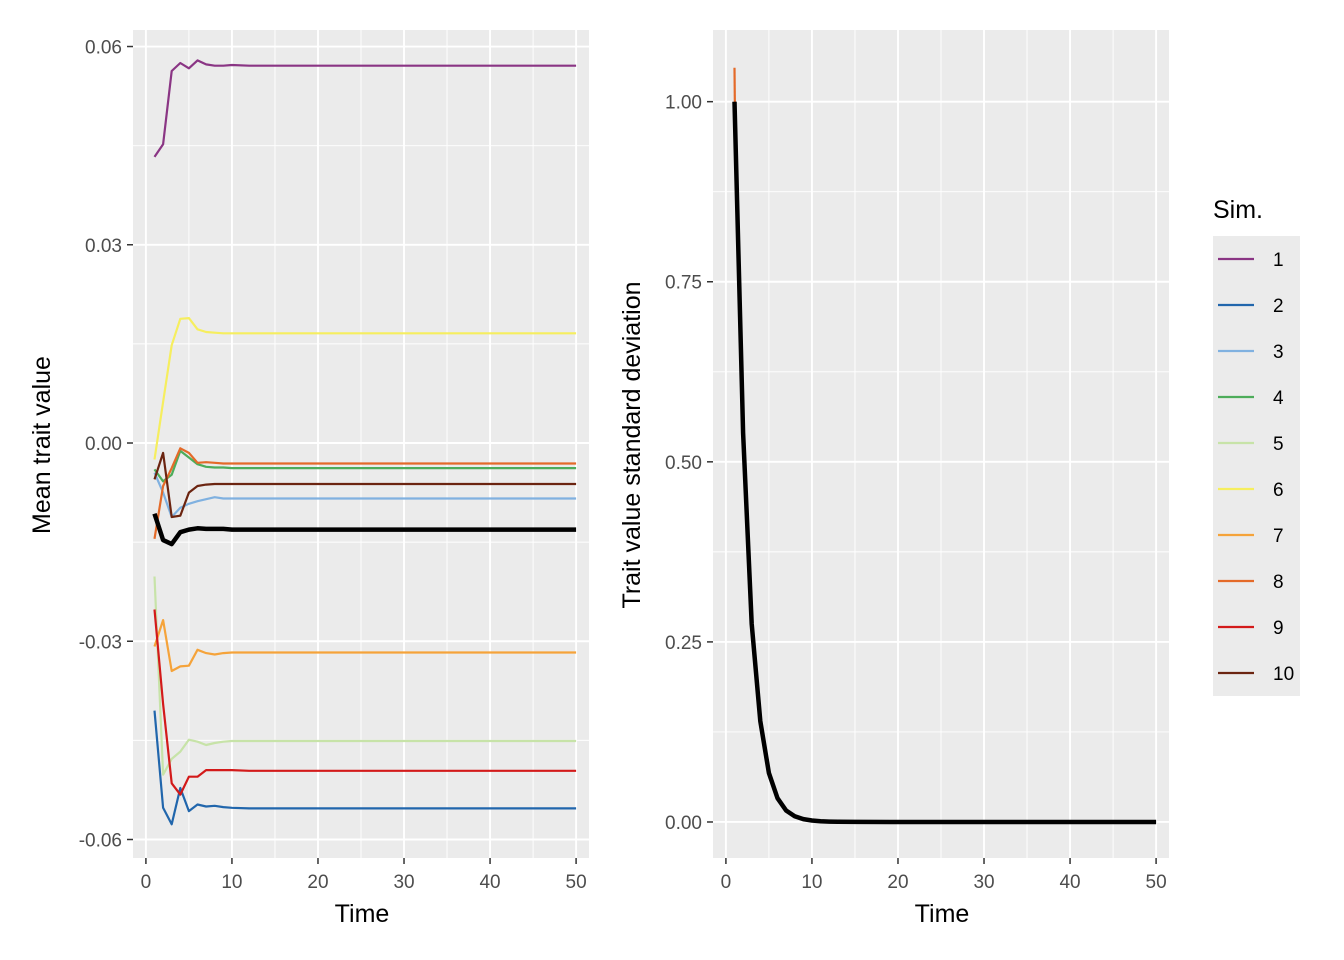  What do you see at coordinates (811, 882) in the screenshot?
I see `right-x-tick-label: 10` at bounding box center [811, 882].